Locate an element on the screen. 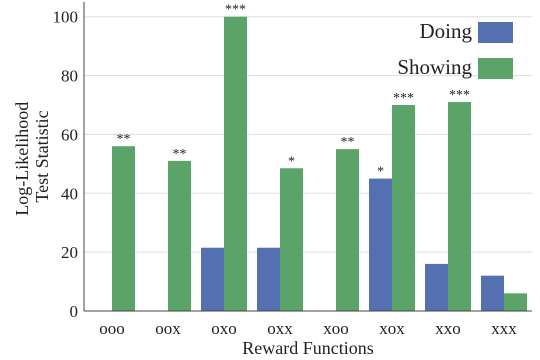 This screenshot has width=540, height=360. x-tick-label: ooo is located at coordinates (112, 328).